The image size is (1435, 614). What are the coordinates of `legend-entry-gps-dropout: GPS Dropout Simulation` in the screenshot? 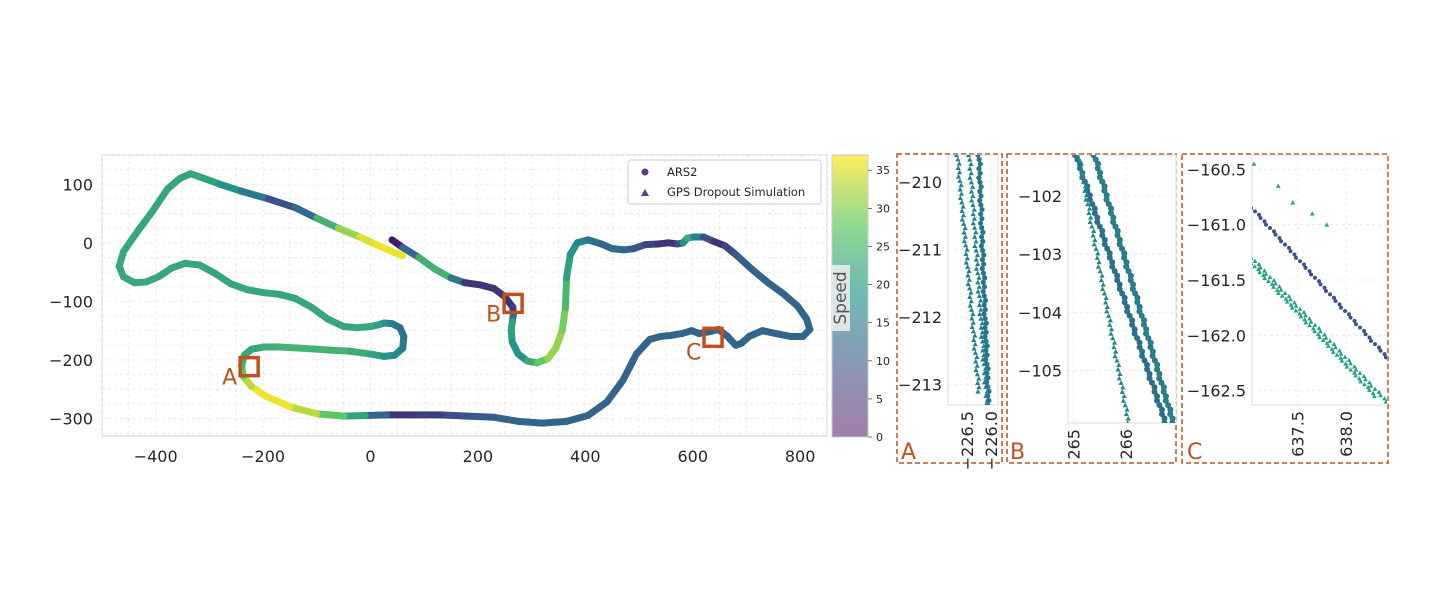 It's located at (736, 192).